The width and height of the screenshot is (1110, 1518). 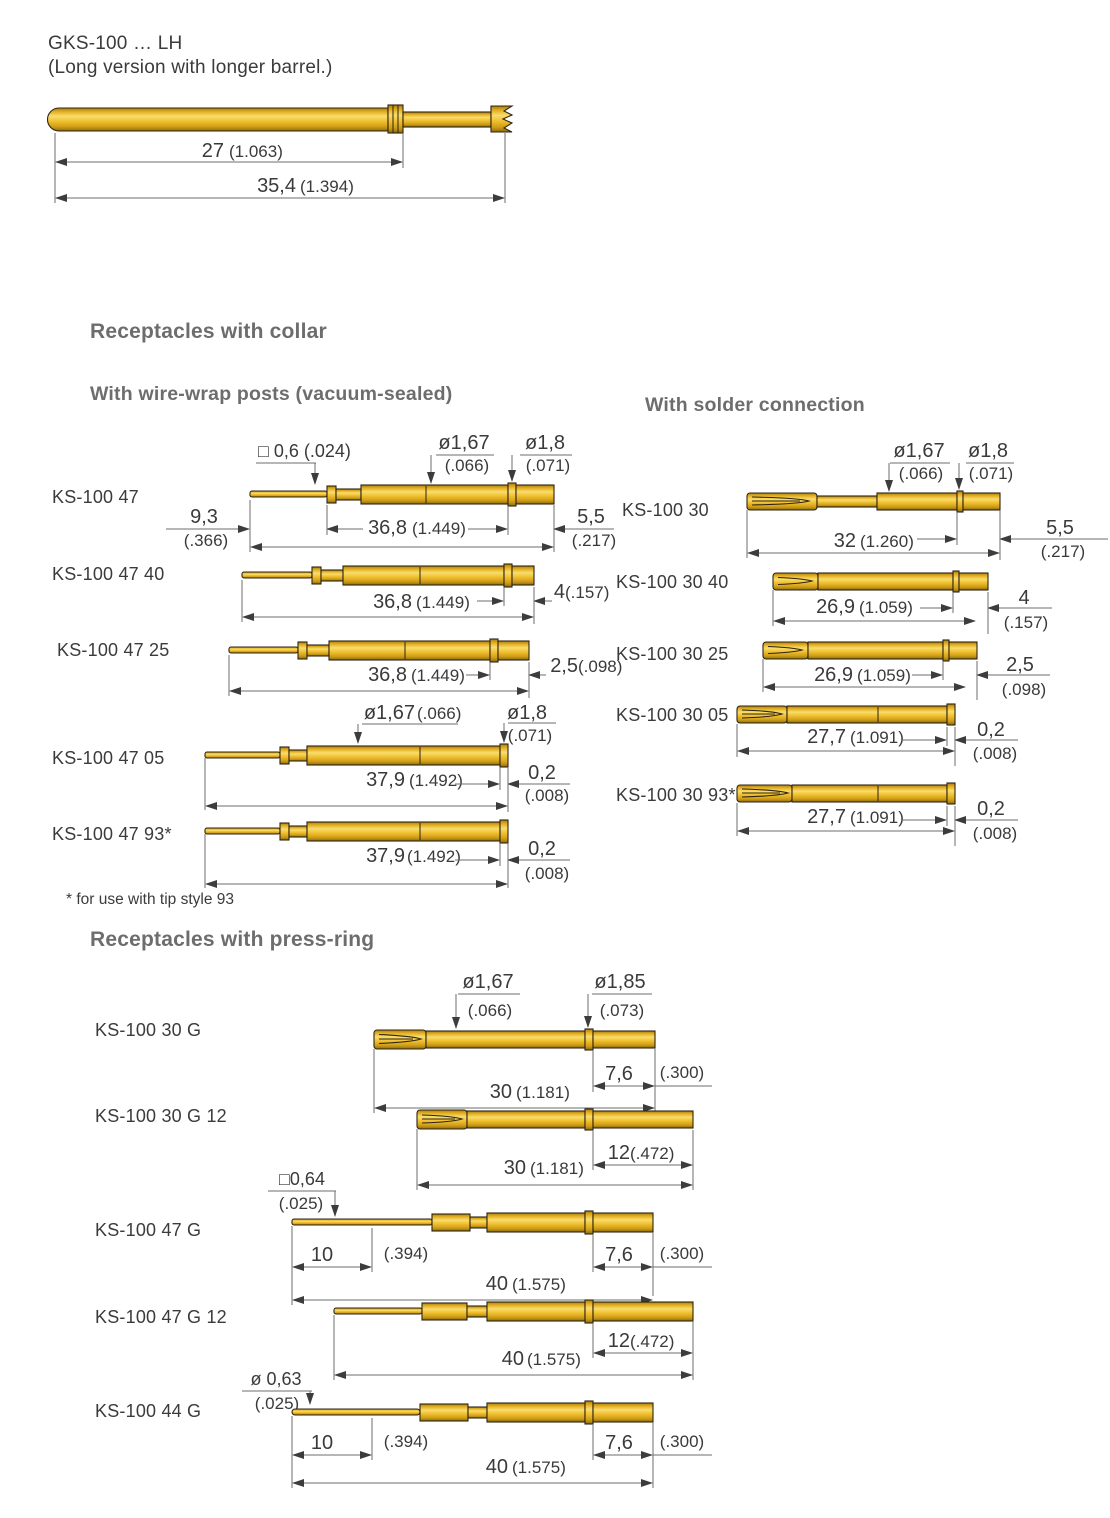 I want to click on part-label-ks-100-30-05: KS-100 30 05, so click(x=672, y=715).